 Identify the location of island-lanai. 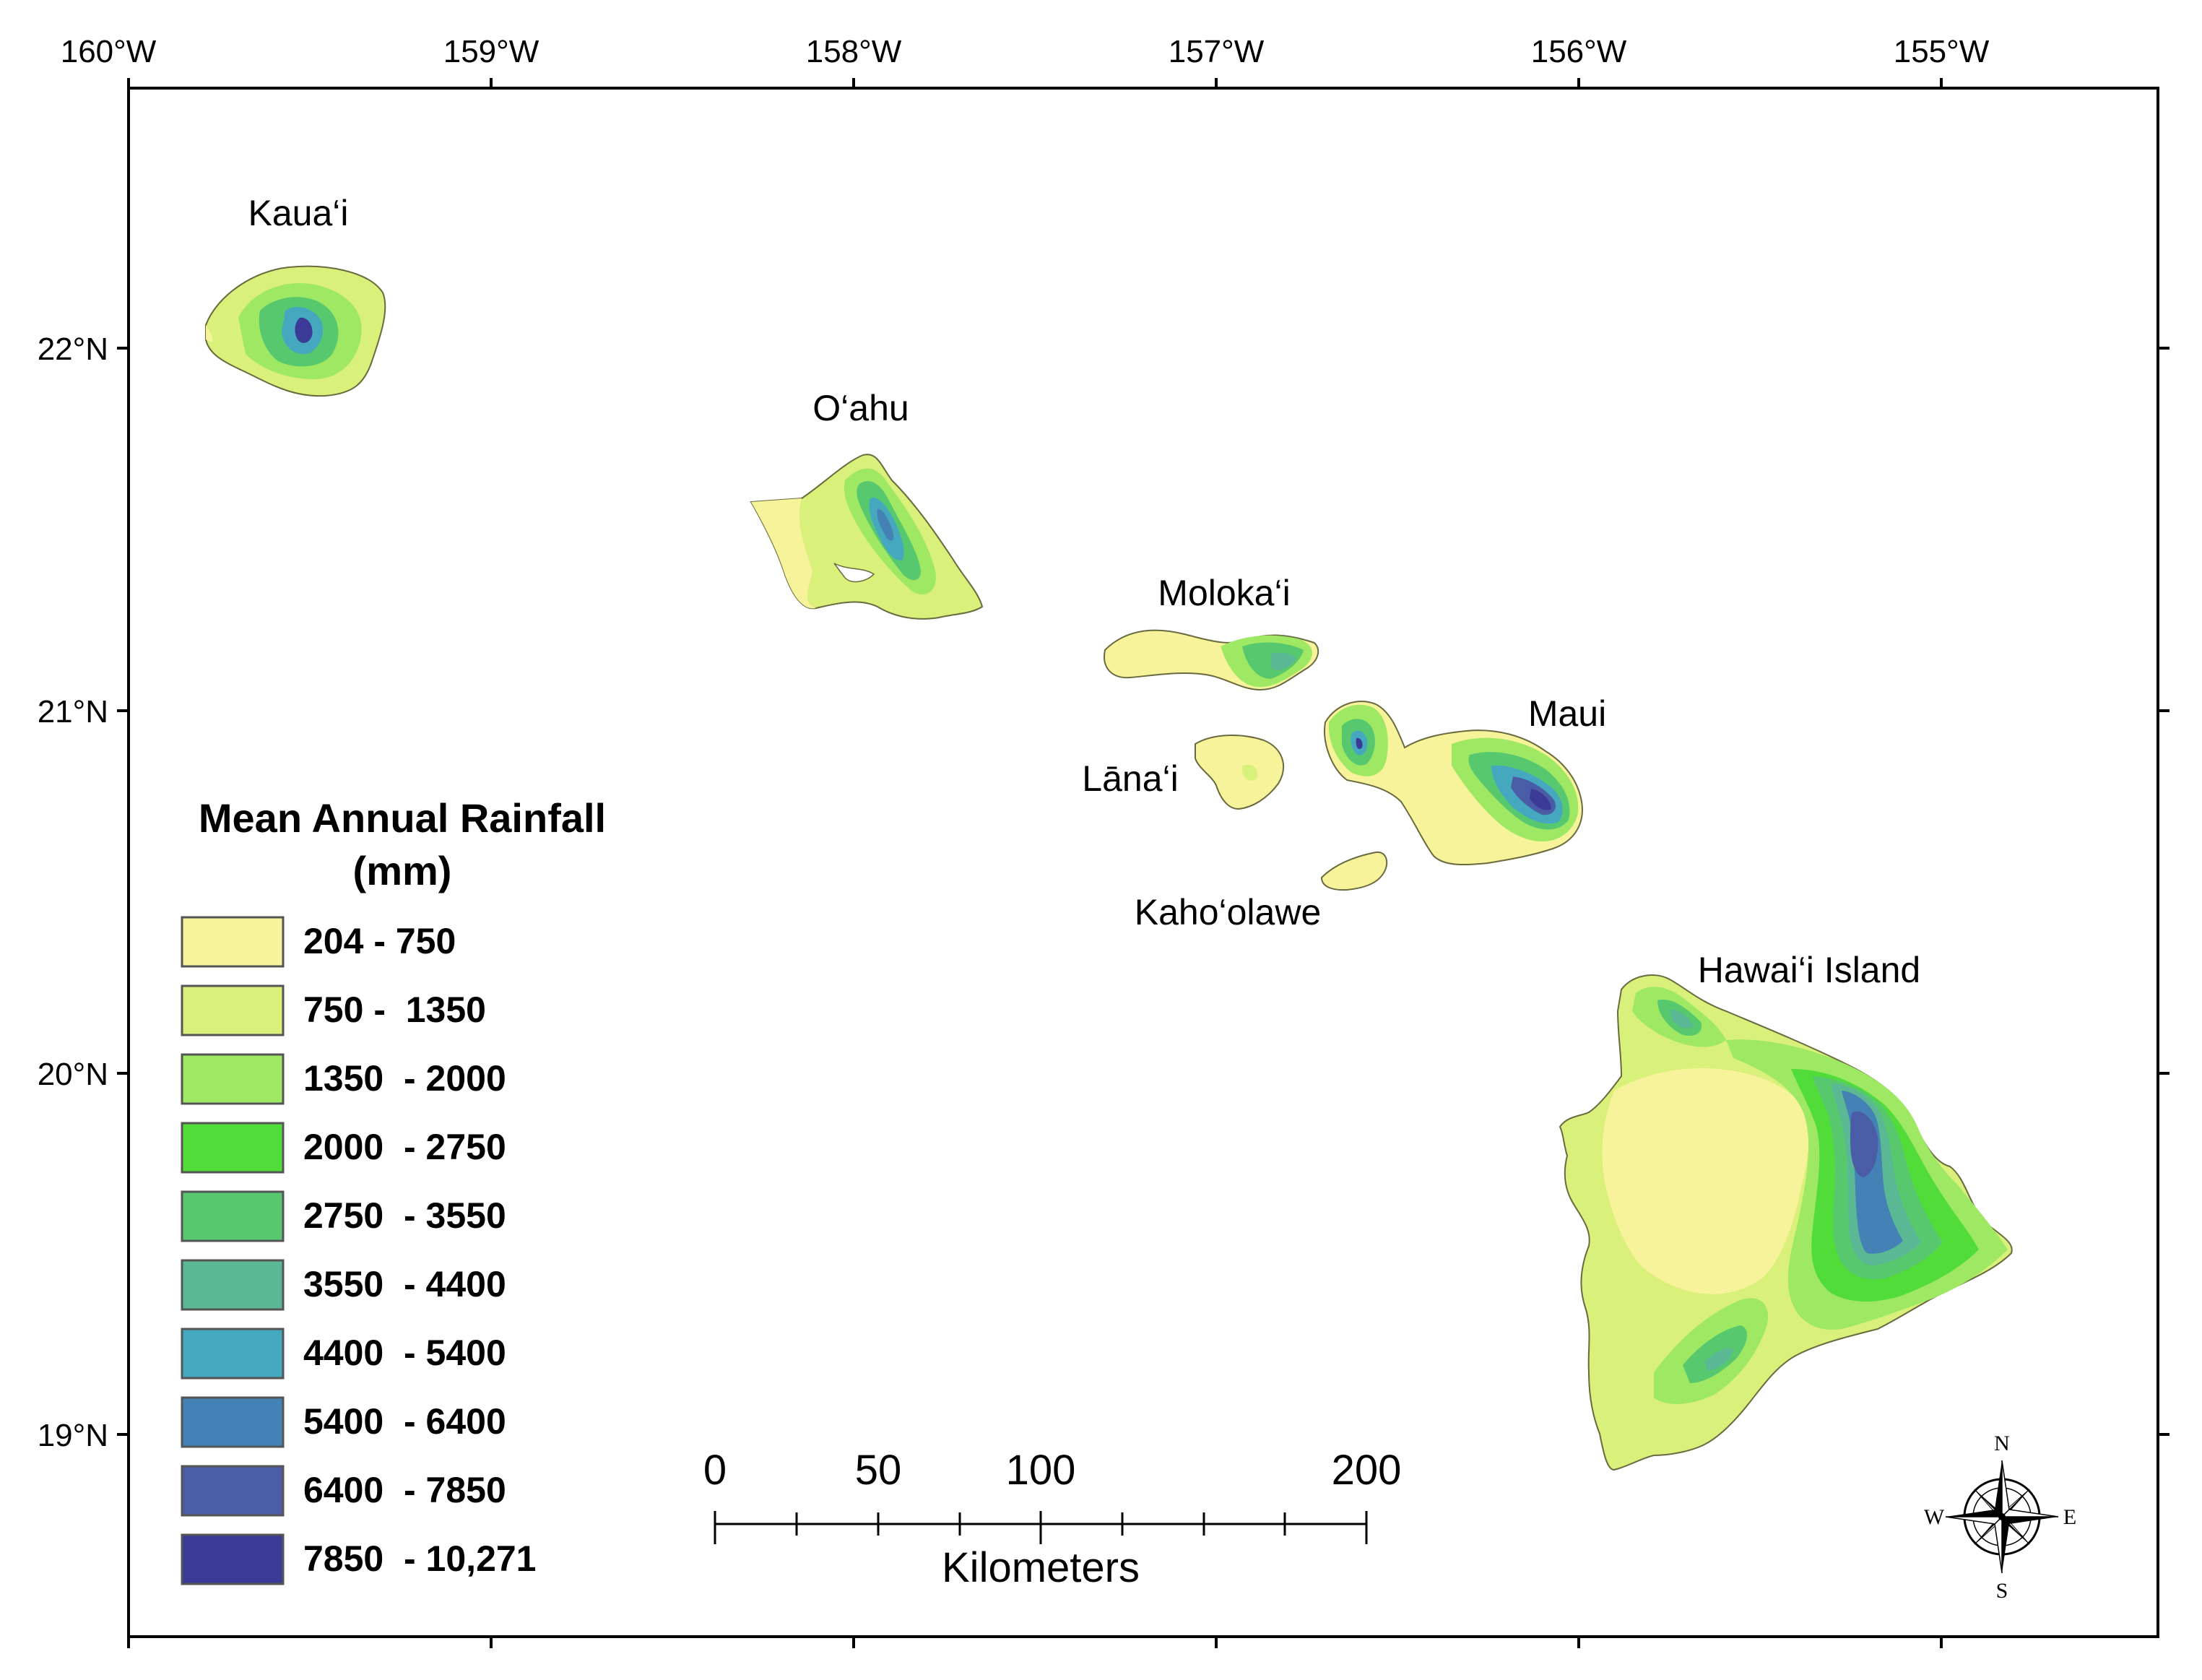
(1240, 772).